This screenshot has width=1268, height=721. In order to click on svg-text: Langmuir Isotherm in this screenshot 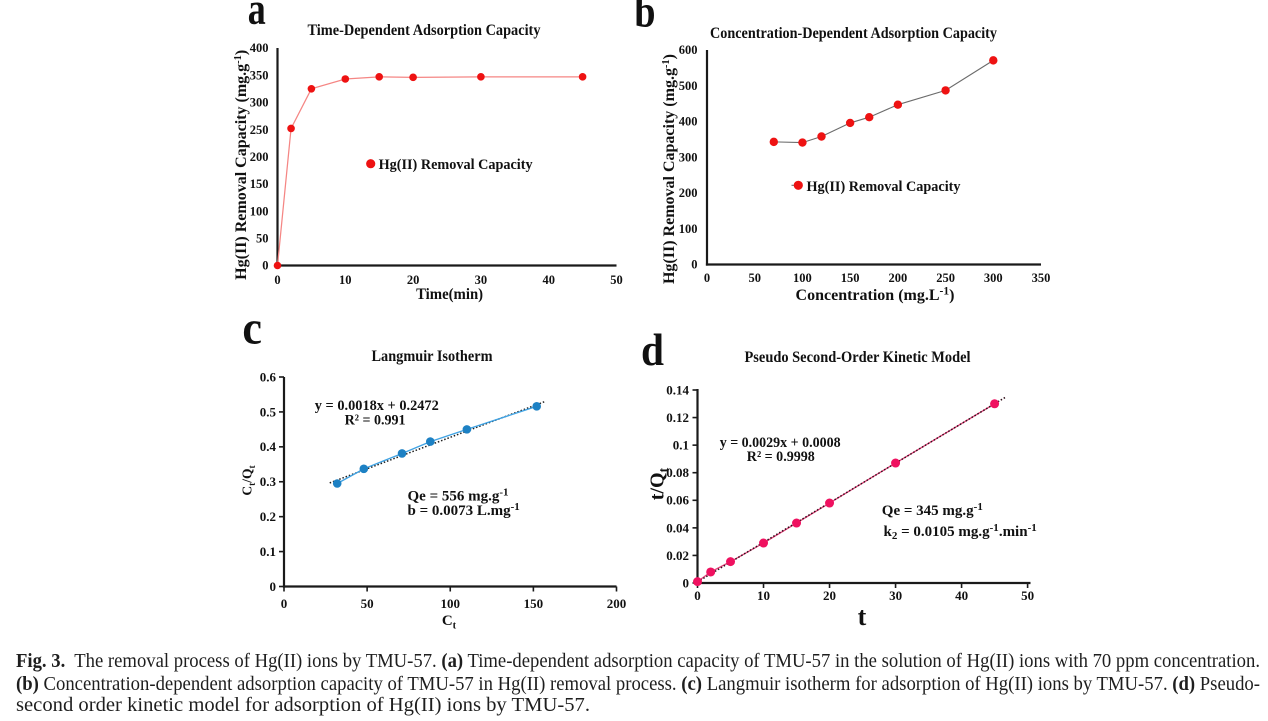, I will do `click(432, 356)`.